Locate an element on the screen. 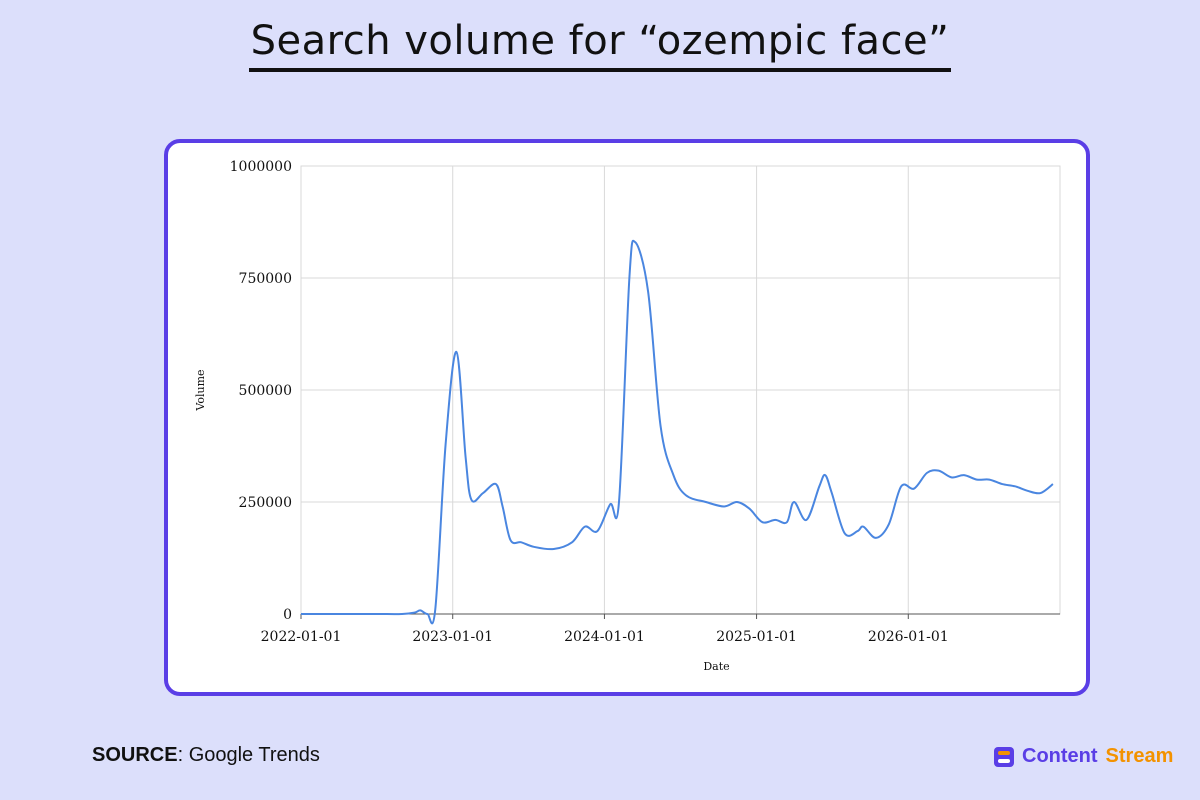 The width and height of the screenshot is (1200, 800). source-label: SOURCE is located at coordinates (135, 755).